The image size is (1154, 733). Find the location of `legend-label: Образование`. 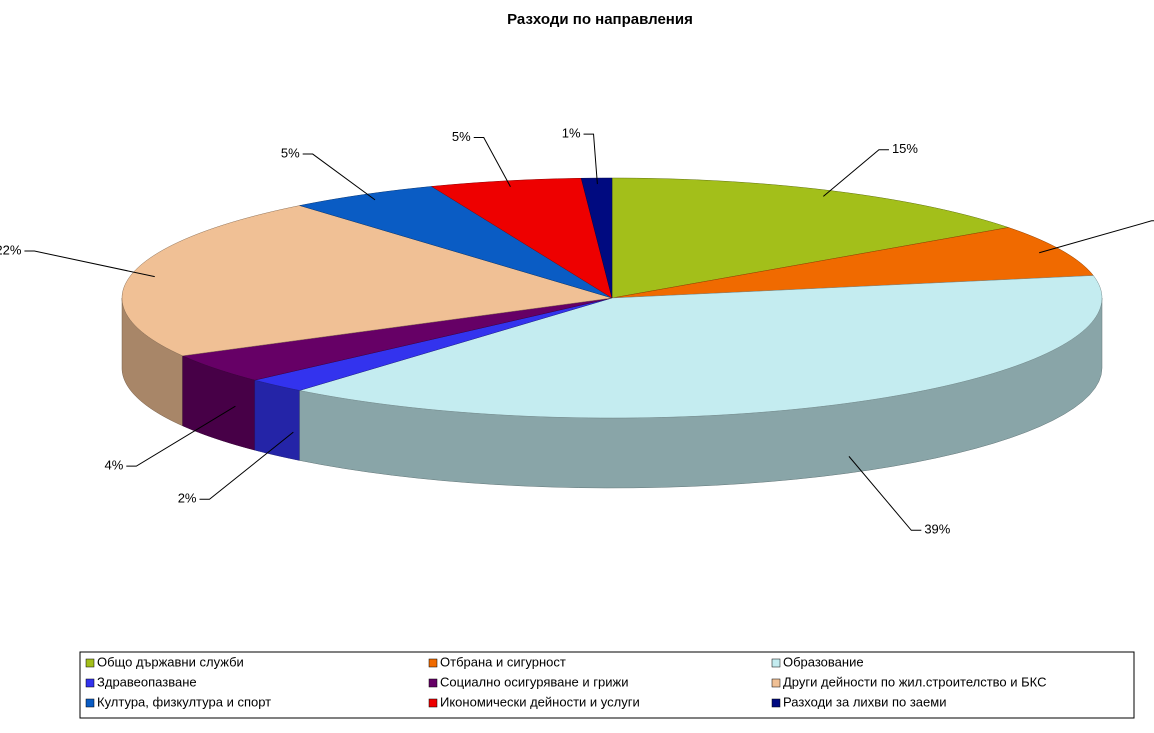

legend-label: Образование is located at coordinates (823, 661).